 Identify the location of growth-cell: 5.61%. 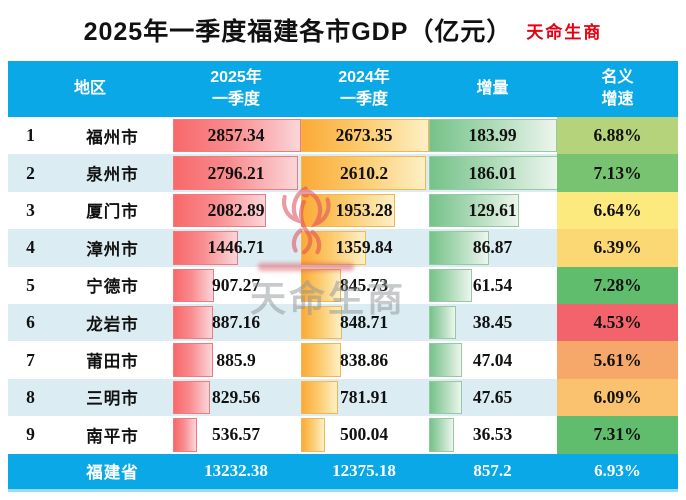
(617, 360).